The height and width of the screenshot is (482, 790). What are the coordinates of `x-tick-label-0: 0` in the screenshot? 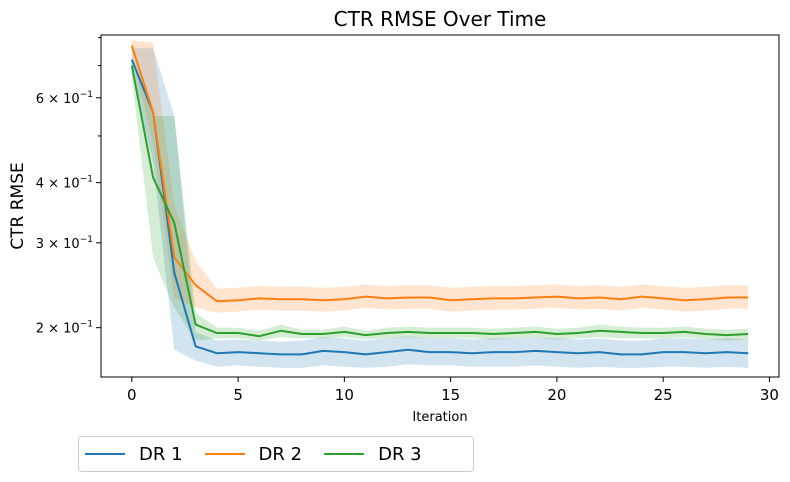 It's located at (132, 395).